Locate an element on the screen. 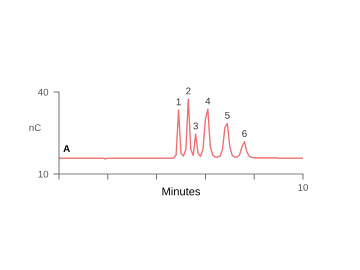  annotation: 2 is located at coordinates (188, 91).